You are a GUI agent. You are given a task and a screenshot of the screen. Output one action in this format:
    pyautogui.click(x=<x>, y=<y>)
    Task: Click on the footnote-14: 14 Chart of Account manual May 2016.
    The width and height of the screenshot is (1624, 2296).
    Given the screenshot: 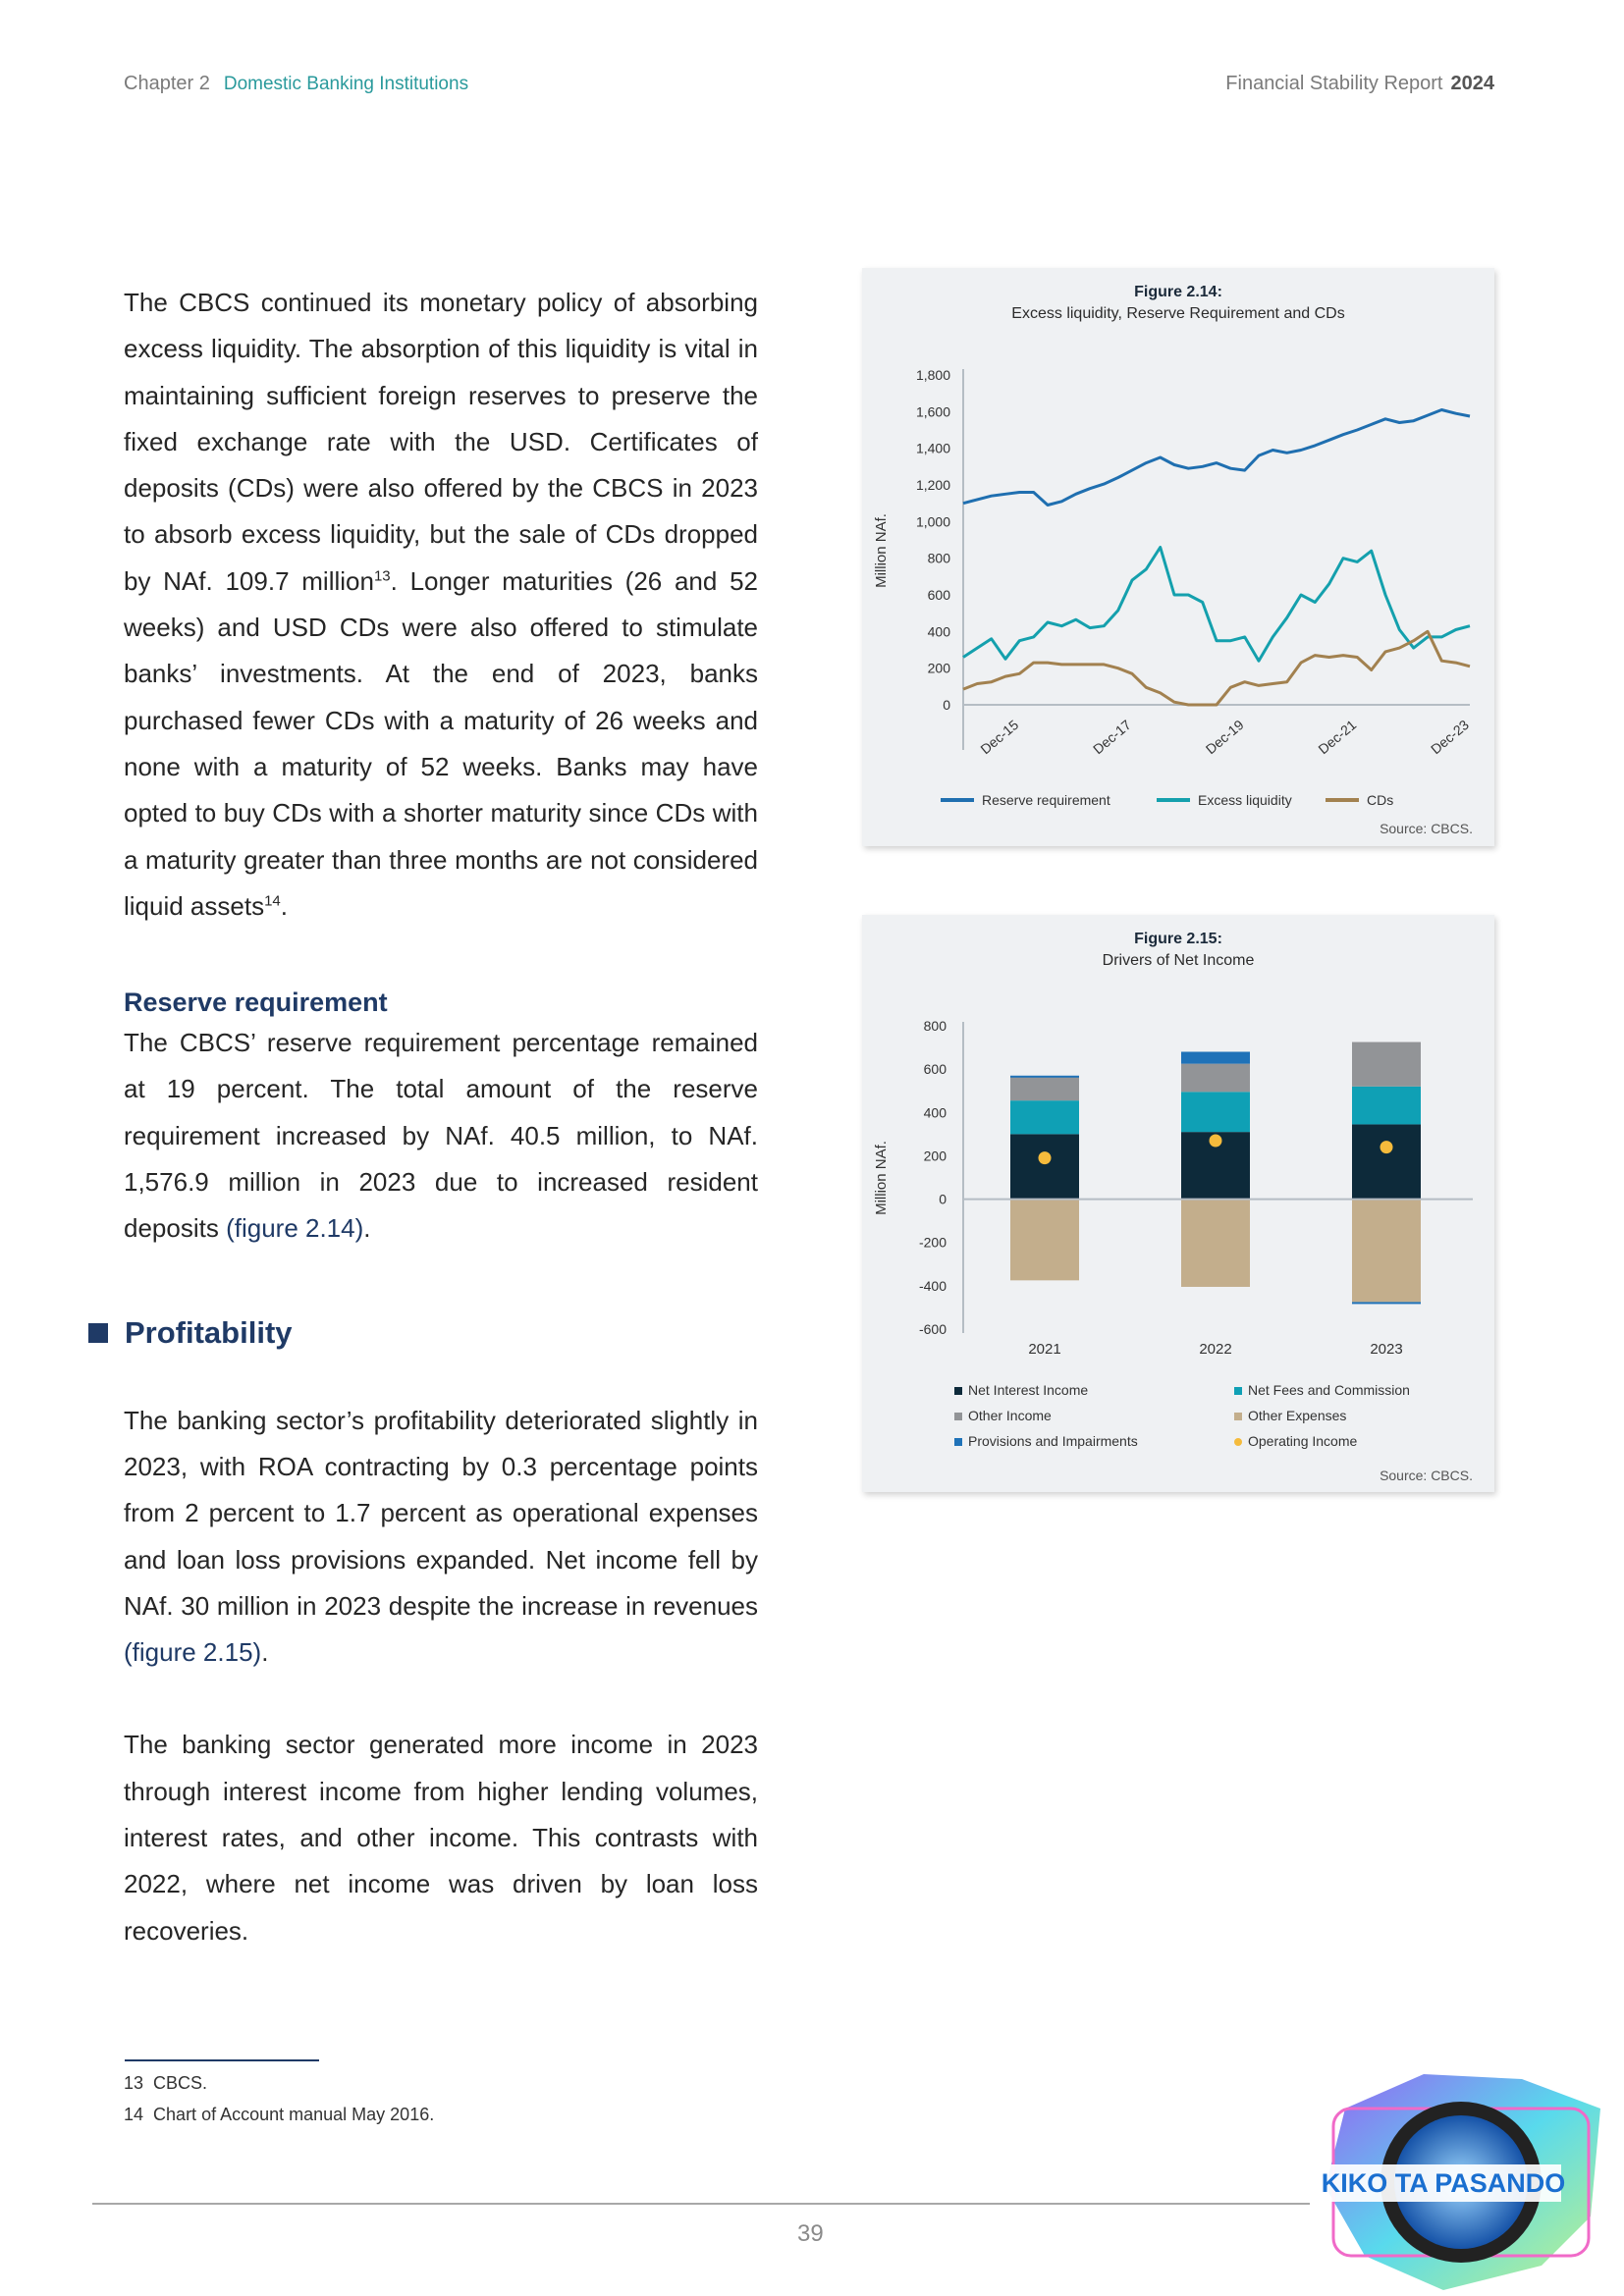 What is the action you would take?
    pyautogui.click(x=279, y=2115)
    